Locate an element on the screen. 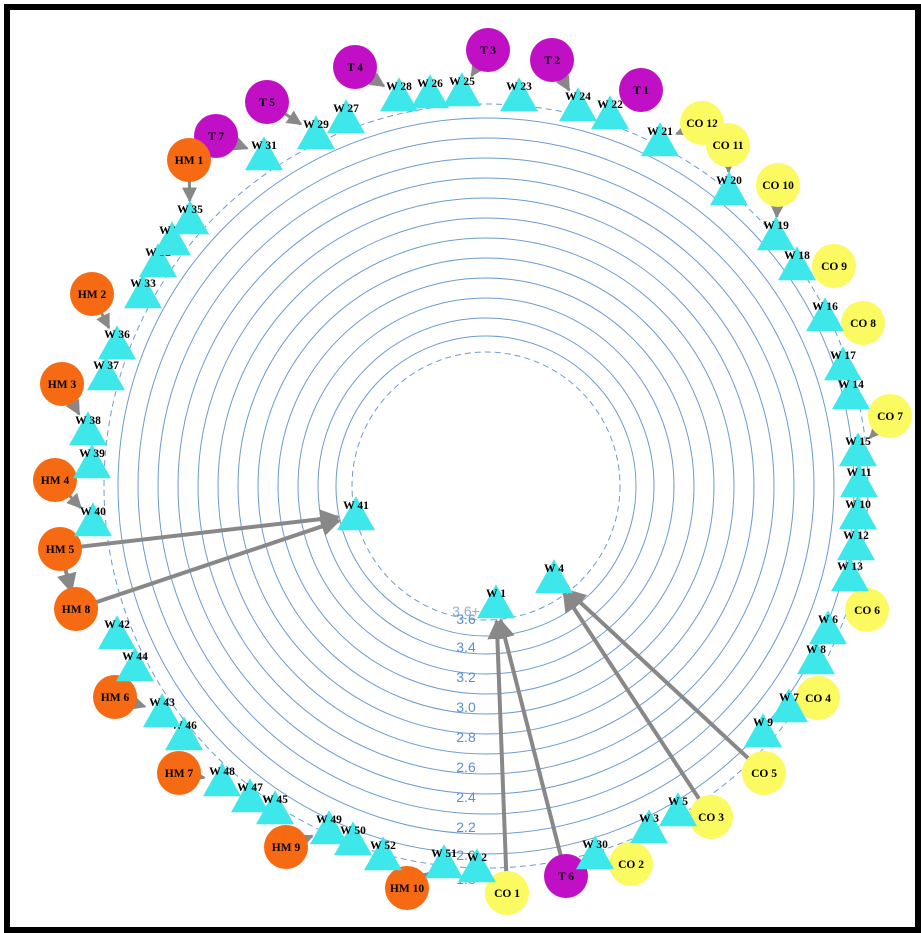 The height and width of the screenshot is (933, 921). node-w7: W 7 is located at coordinates (789, 705).